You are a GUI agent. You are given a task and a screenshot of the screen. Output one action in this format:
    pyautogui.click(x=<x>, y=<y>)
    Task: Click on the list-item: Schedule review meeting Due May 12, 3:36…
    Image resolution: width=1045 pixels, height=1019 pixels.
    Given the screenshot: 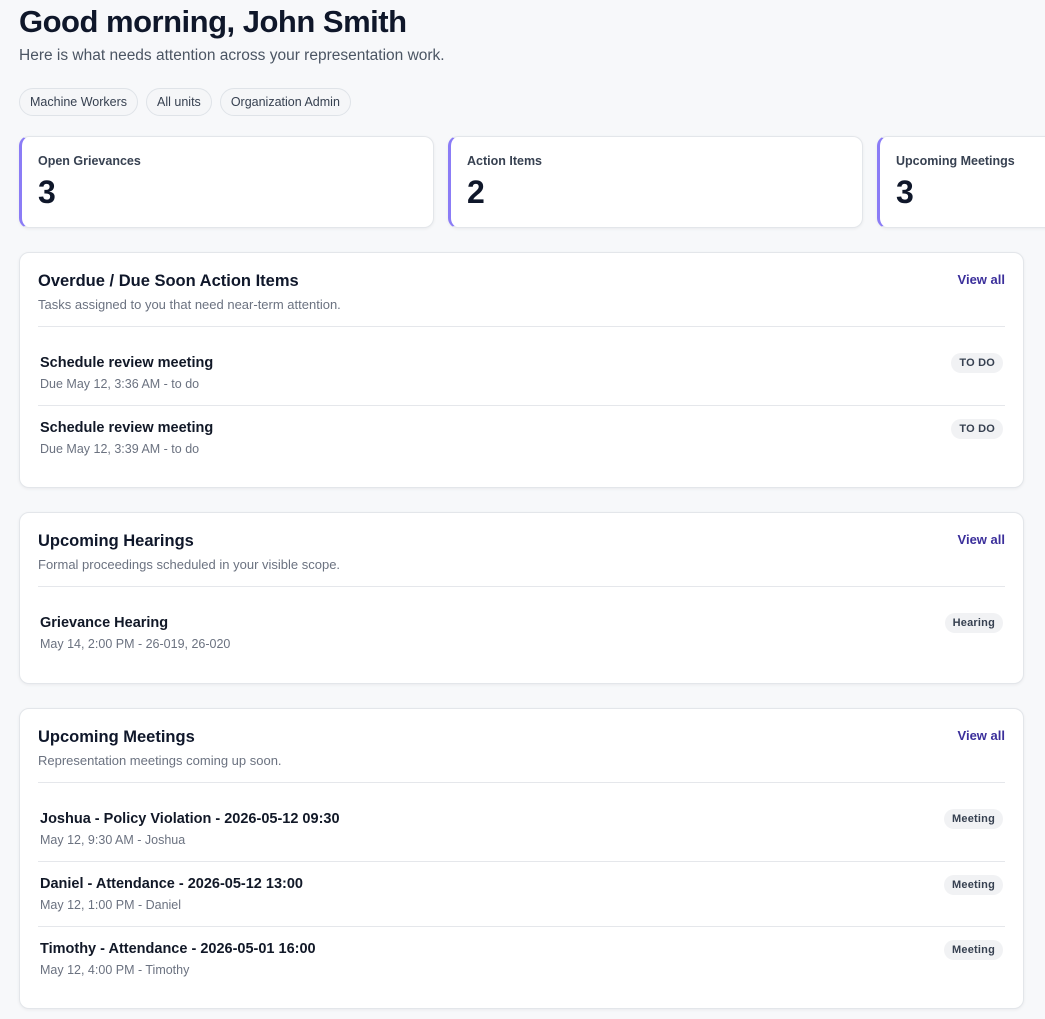 What is the action you would take?
    pyautogui.click(x=521, y=366)
    